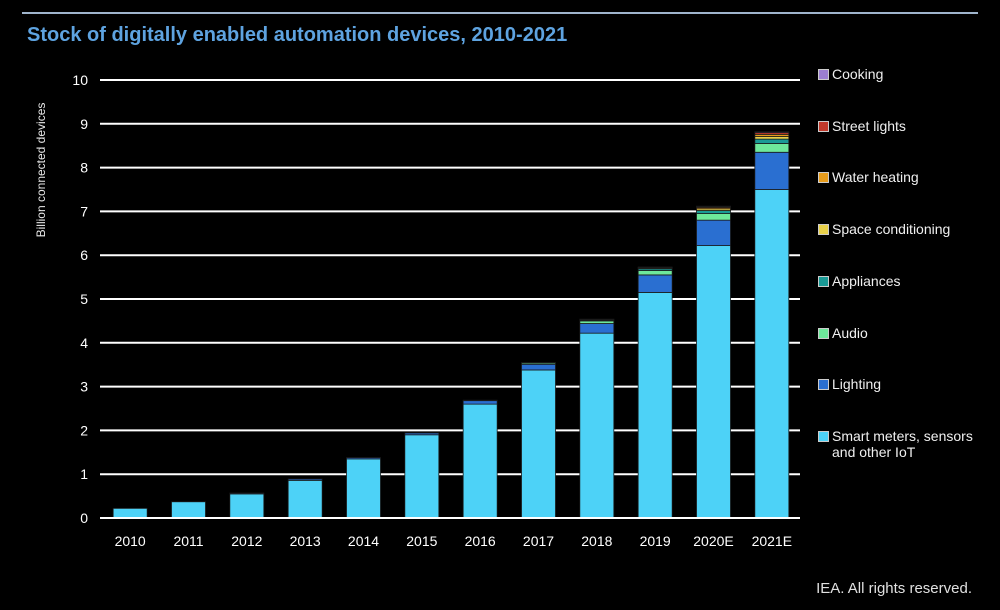 This screenshot has width=1000, height=610. What do you see at coordinates (480, 541) in the screenshot?
I see `x-tick-label: 2016` at bounding box center [480, 541].